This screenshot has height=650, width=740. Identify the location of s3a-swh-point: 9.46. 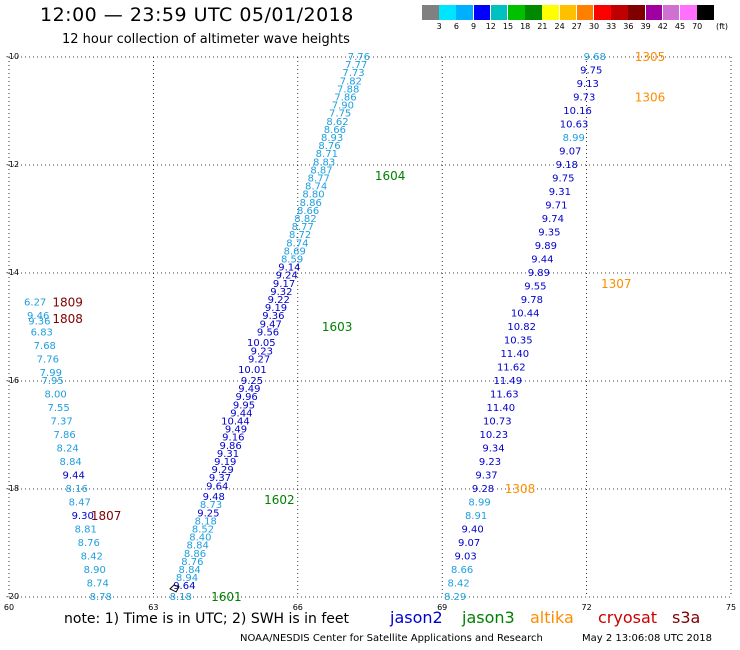
(38, 316).